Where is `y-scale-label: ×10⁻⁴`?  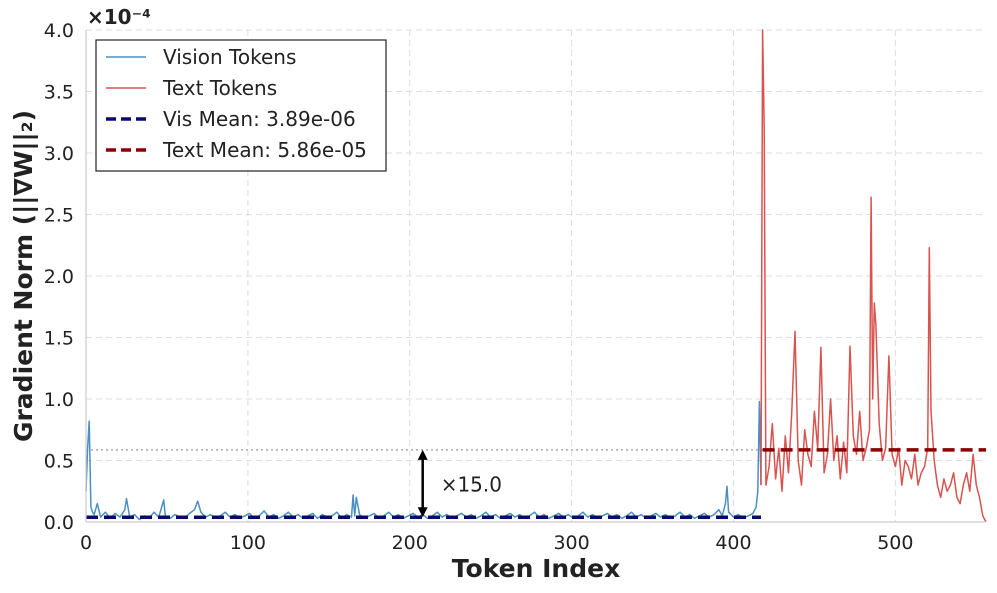 y-scale-label: ×10⁻⁴ is located at coordinates (119, 17).